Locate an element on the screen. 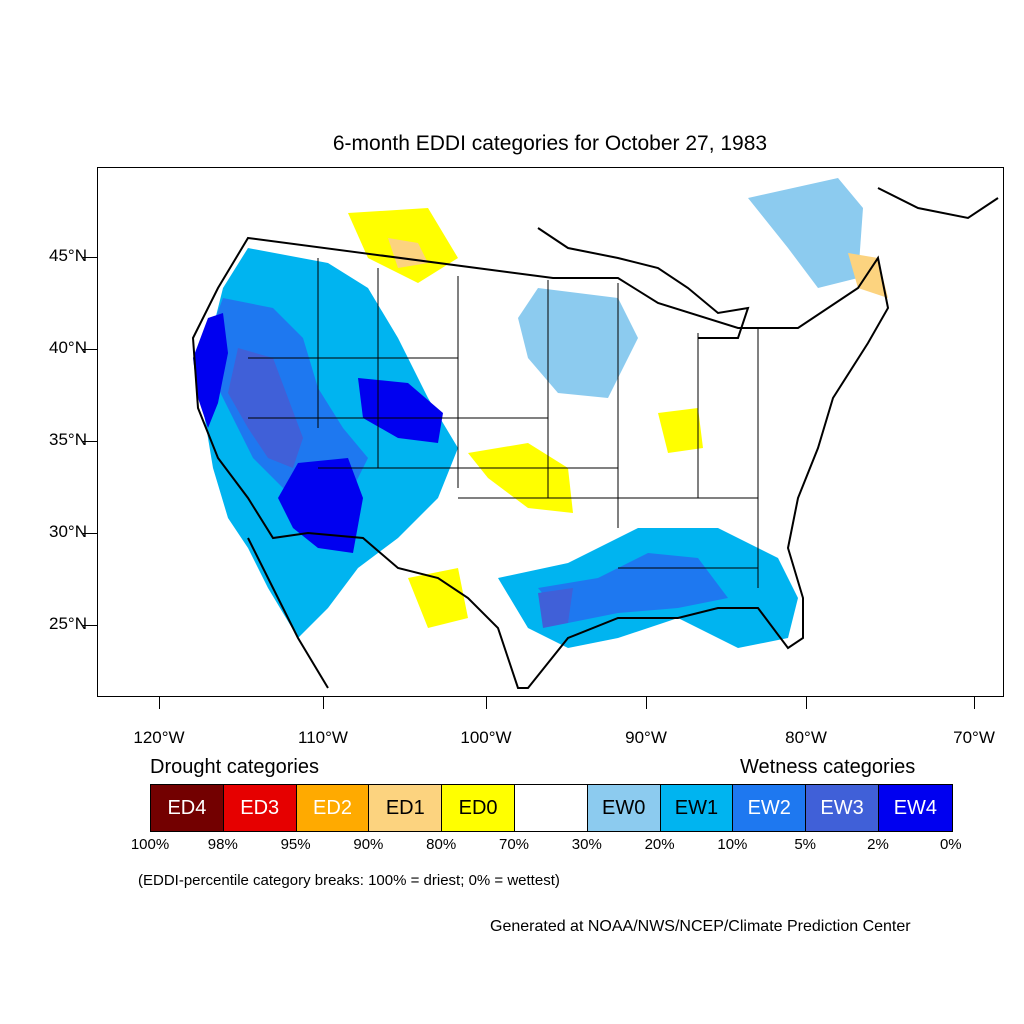 The height and width of the screenshot is (1024, 1024). ed0-region-texas is located at coordinates (438, 598).